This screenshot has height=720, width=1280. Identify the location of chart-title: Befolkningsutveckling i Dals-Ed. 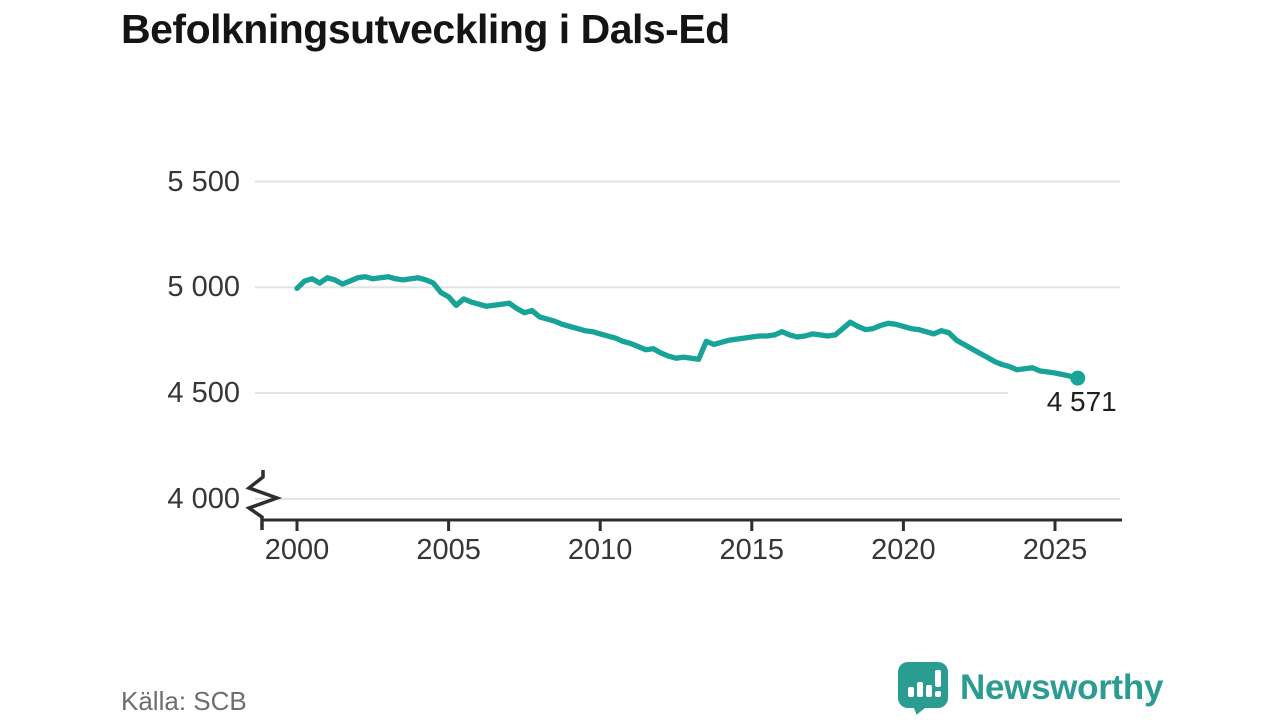
(425, 29).